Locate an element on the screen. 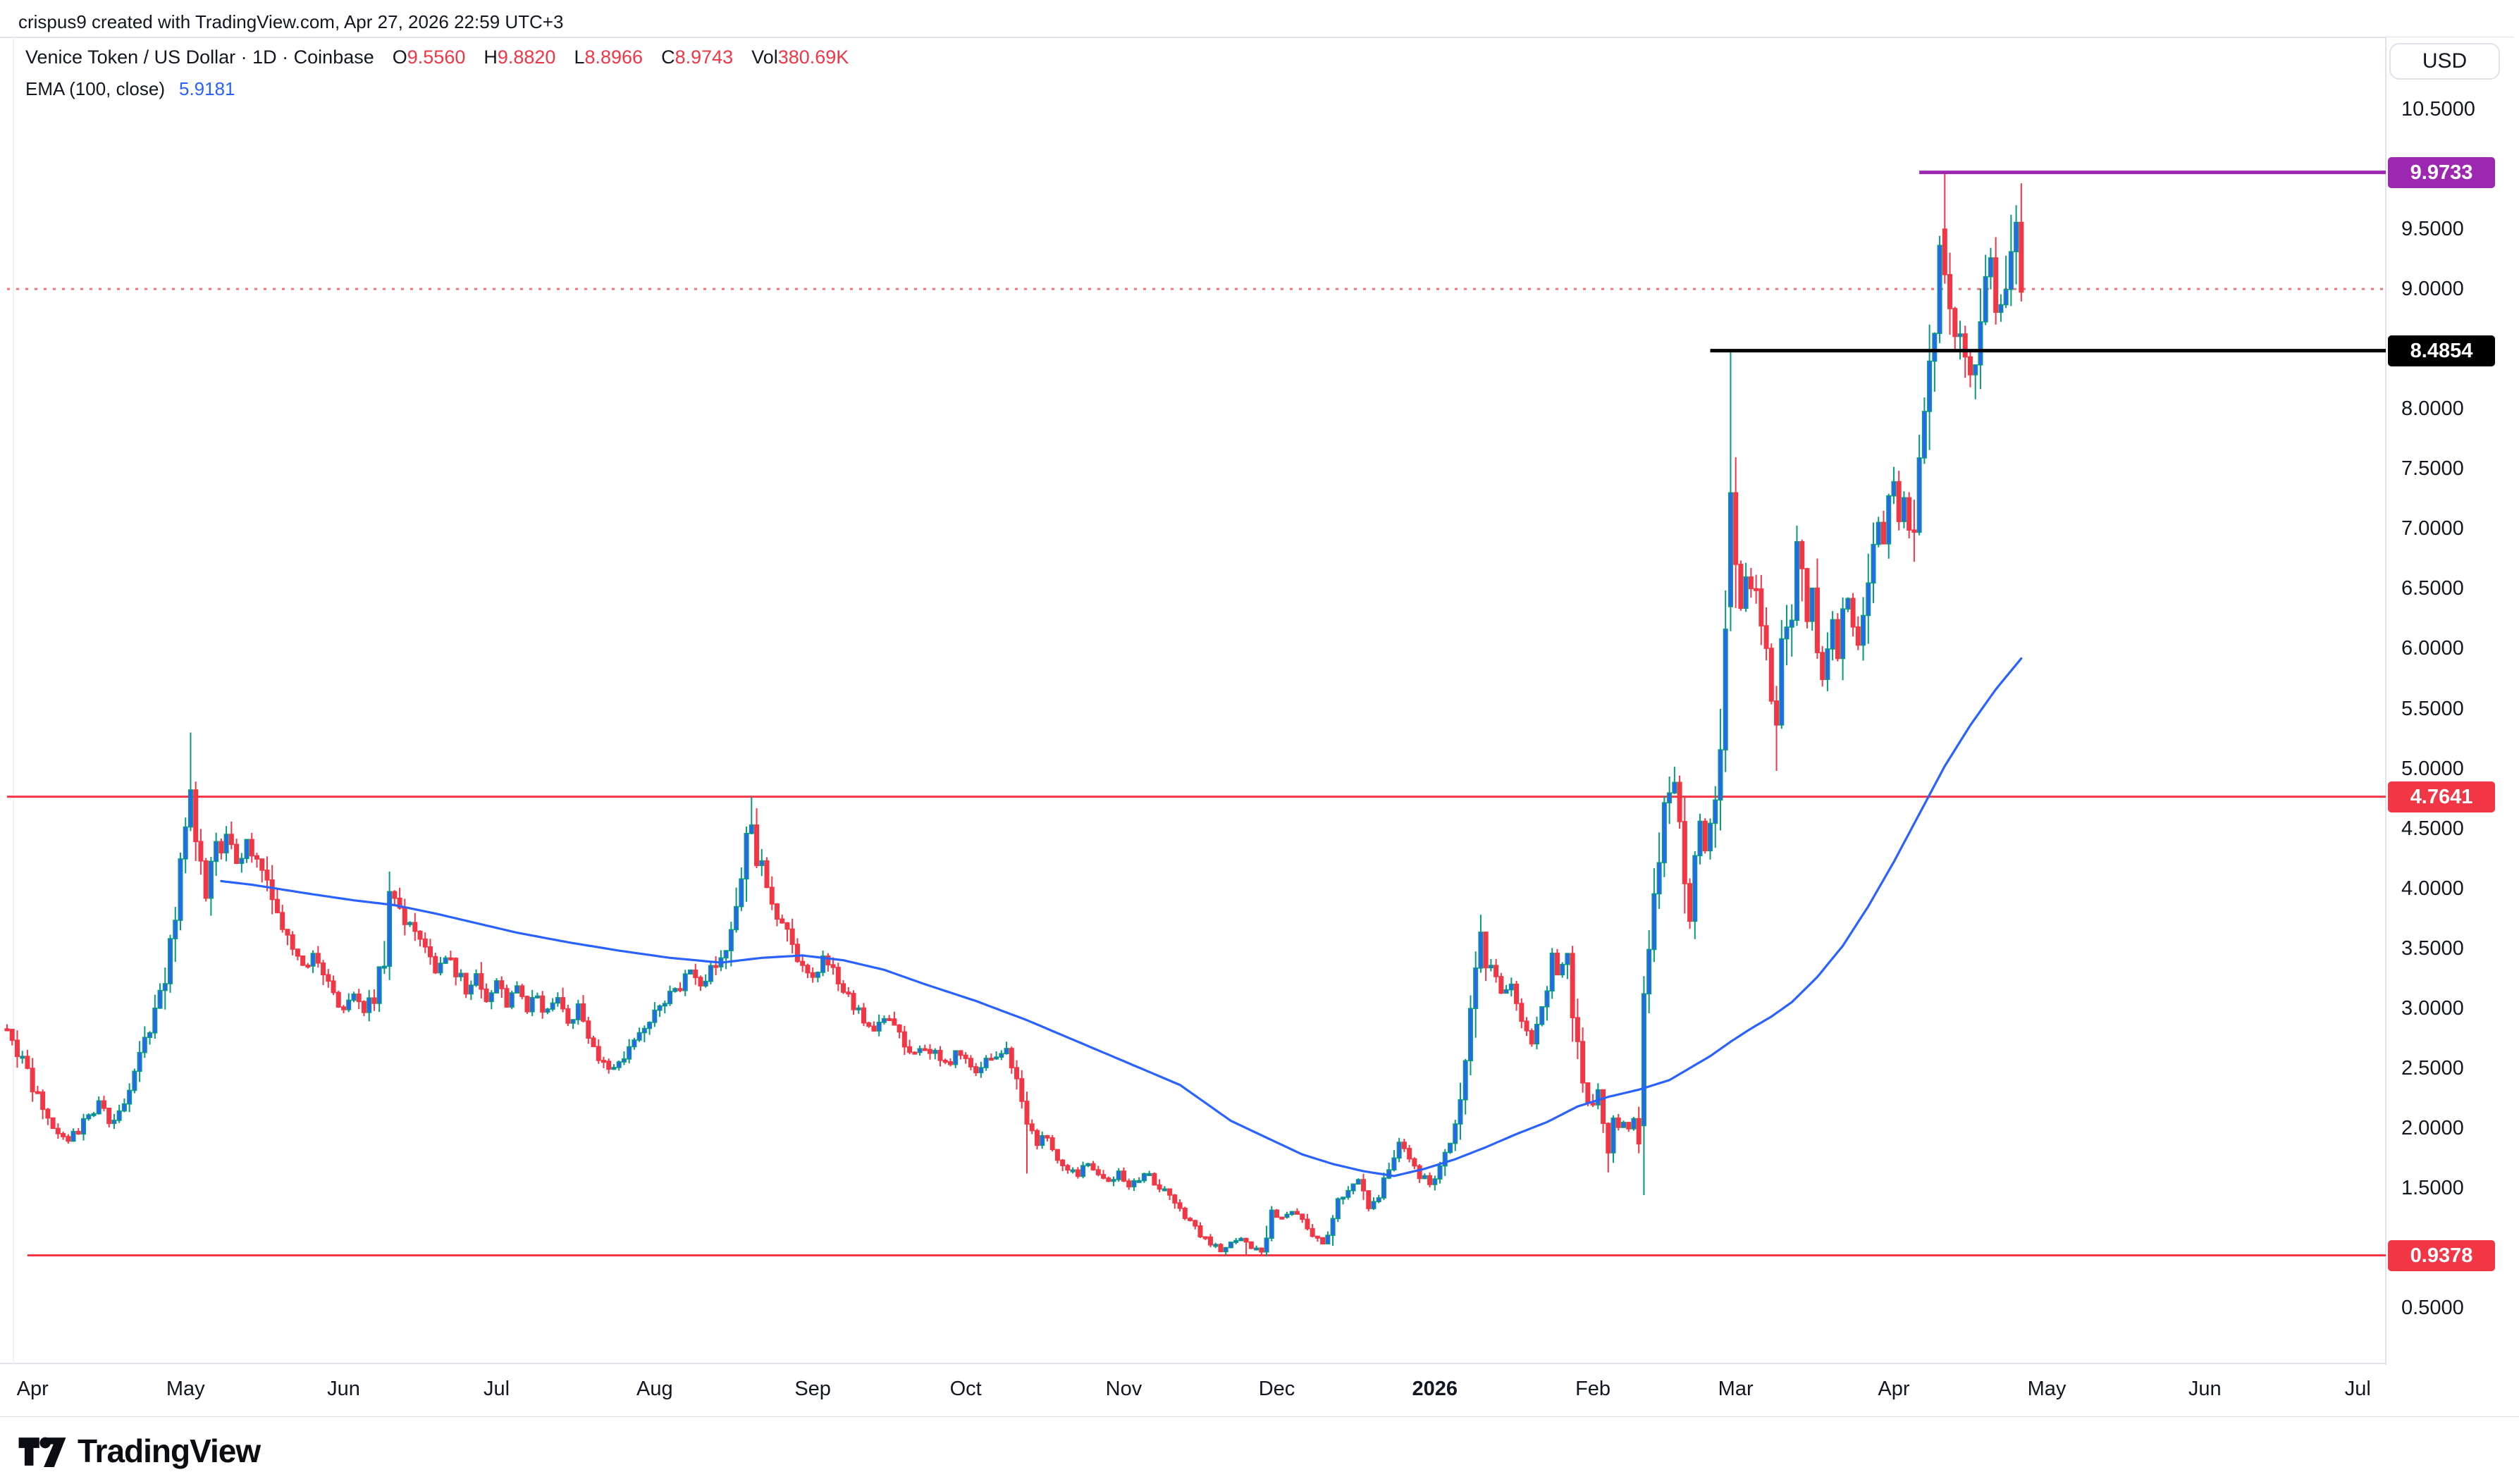 This screenshot has width=2519, height=1484. volume-value: Vol 380.69K is located at coordinates (800, 57).